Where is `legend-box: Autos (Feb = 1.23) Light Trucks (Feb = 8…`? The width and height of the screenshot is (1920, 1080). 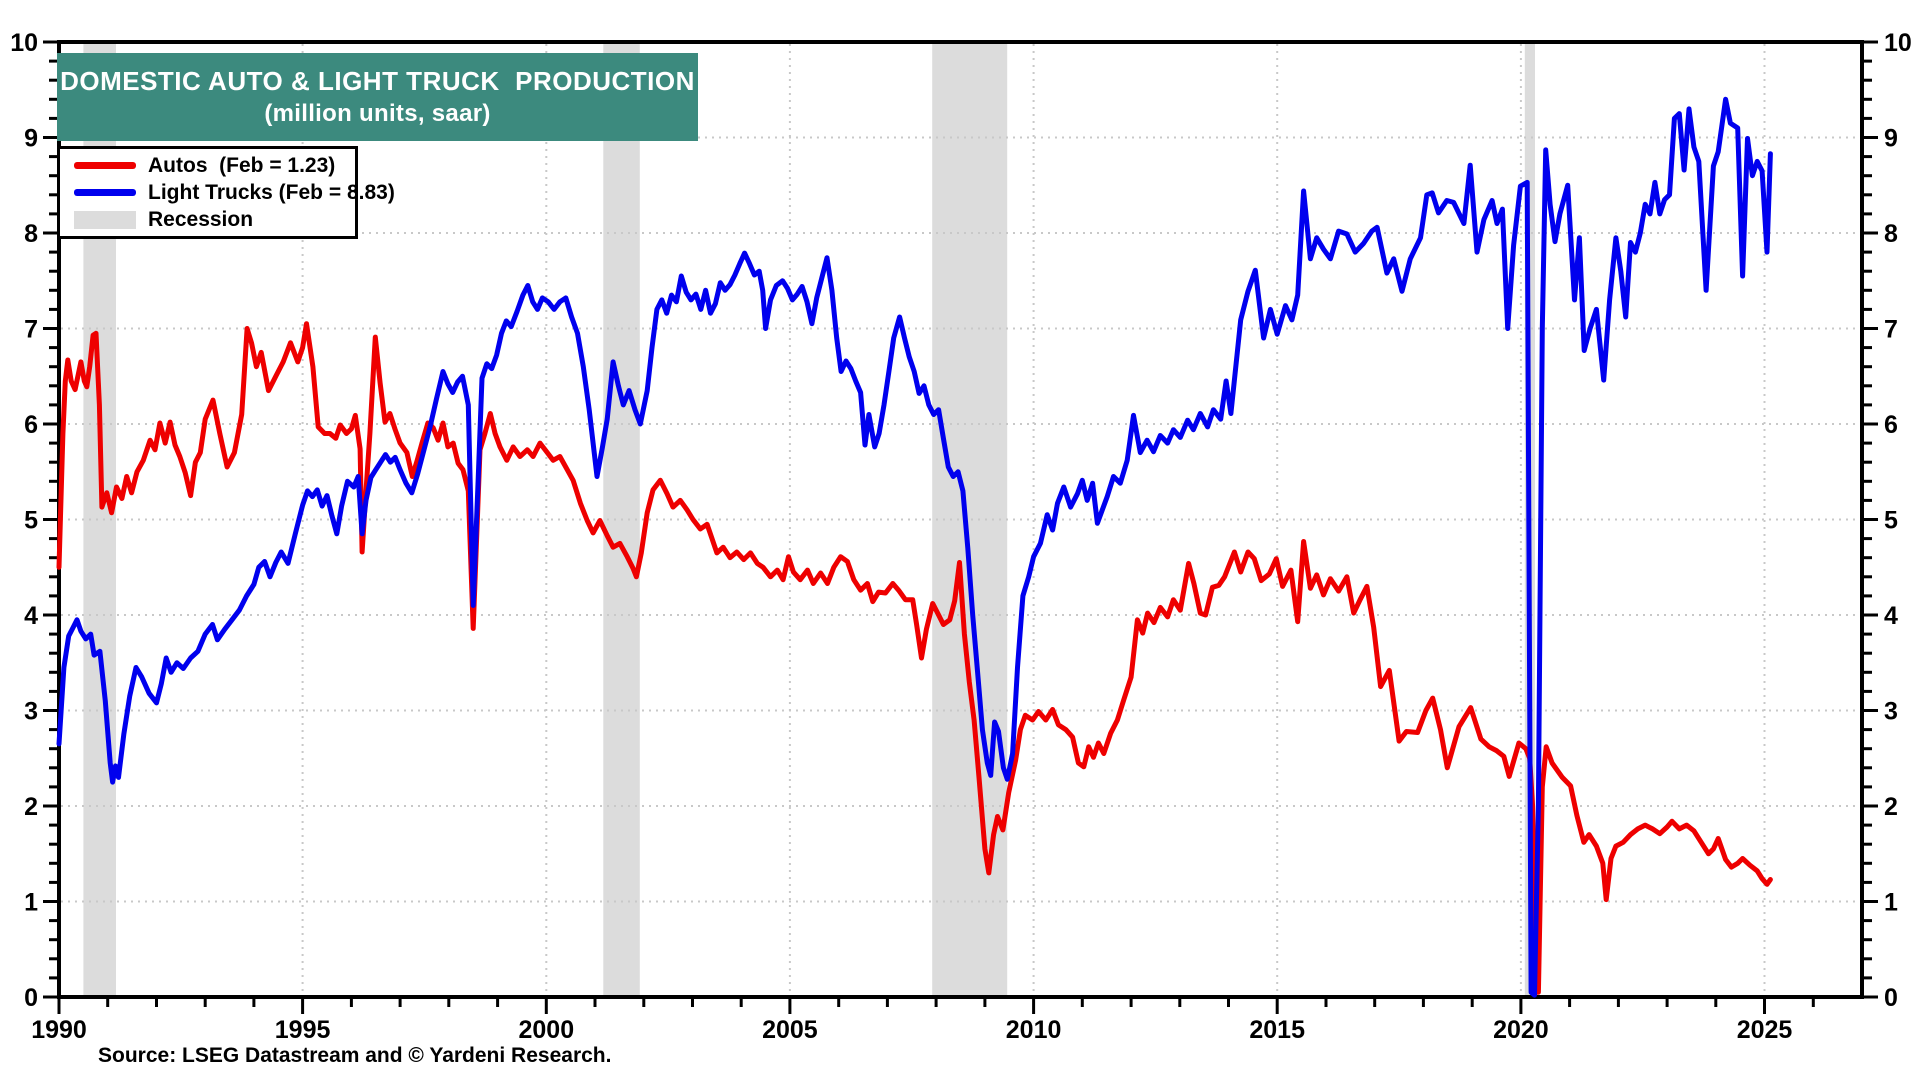 legend-box: Autos (Feb = 1.23) Light Trucks (Feb = 8… is located at coordinates (226, 192).